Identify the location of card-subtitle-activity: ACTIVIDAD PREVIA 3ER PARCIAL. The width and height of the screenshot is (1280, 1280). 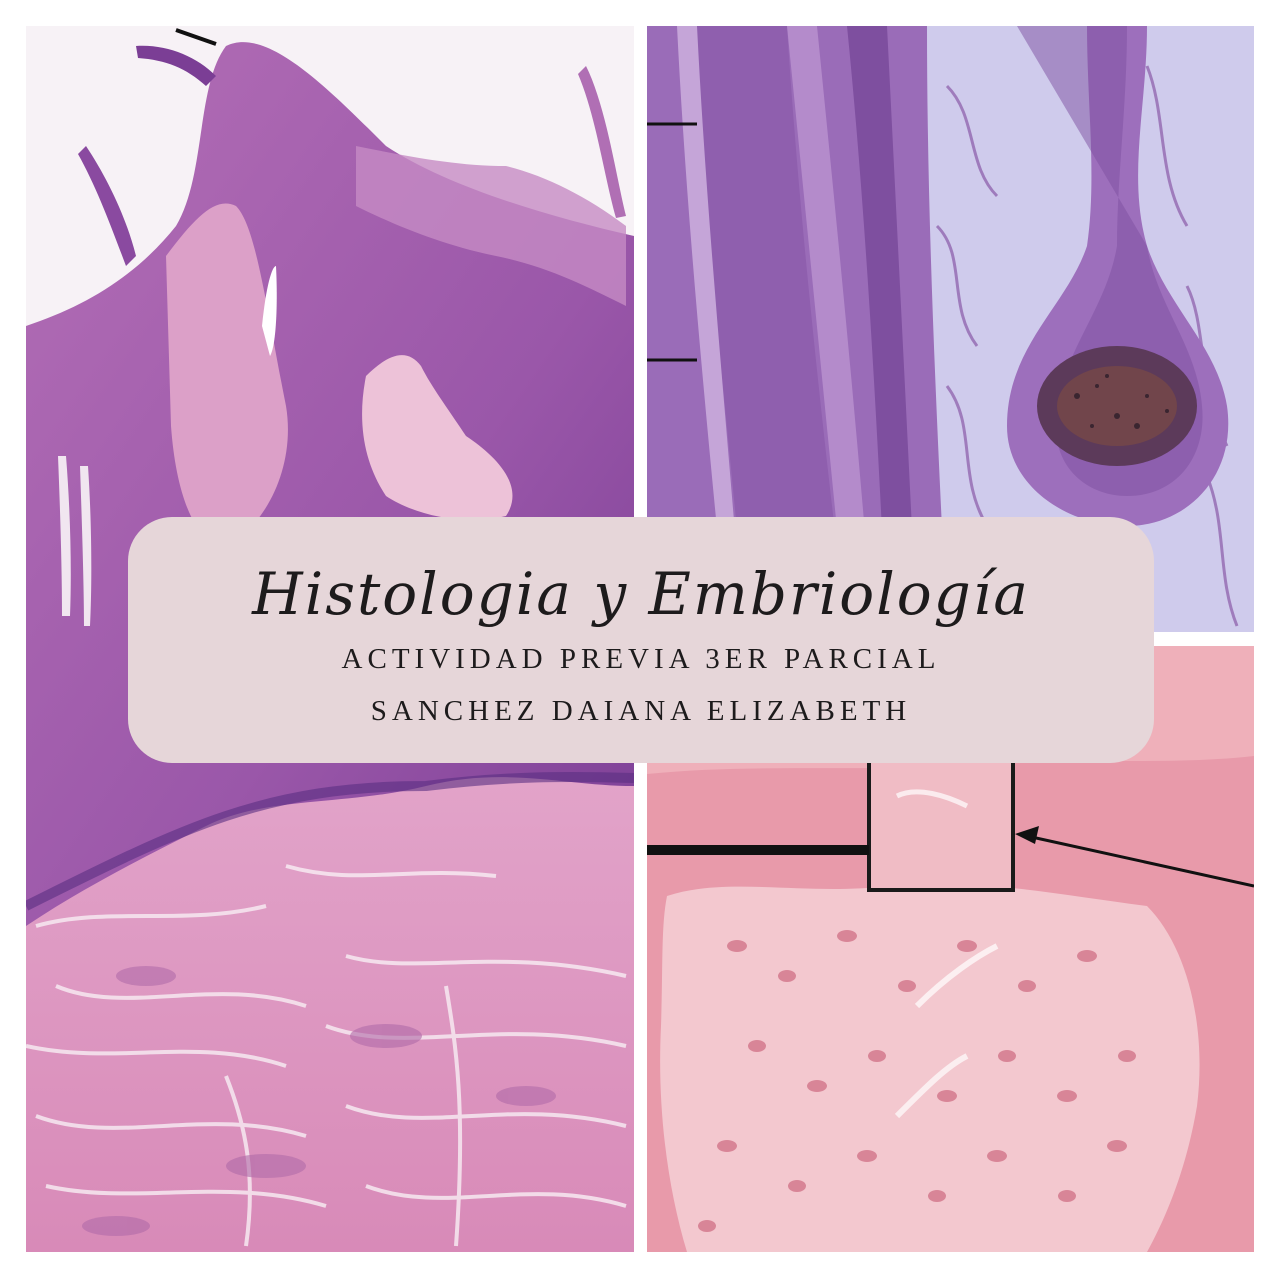
(641, 659).